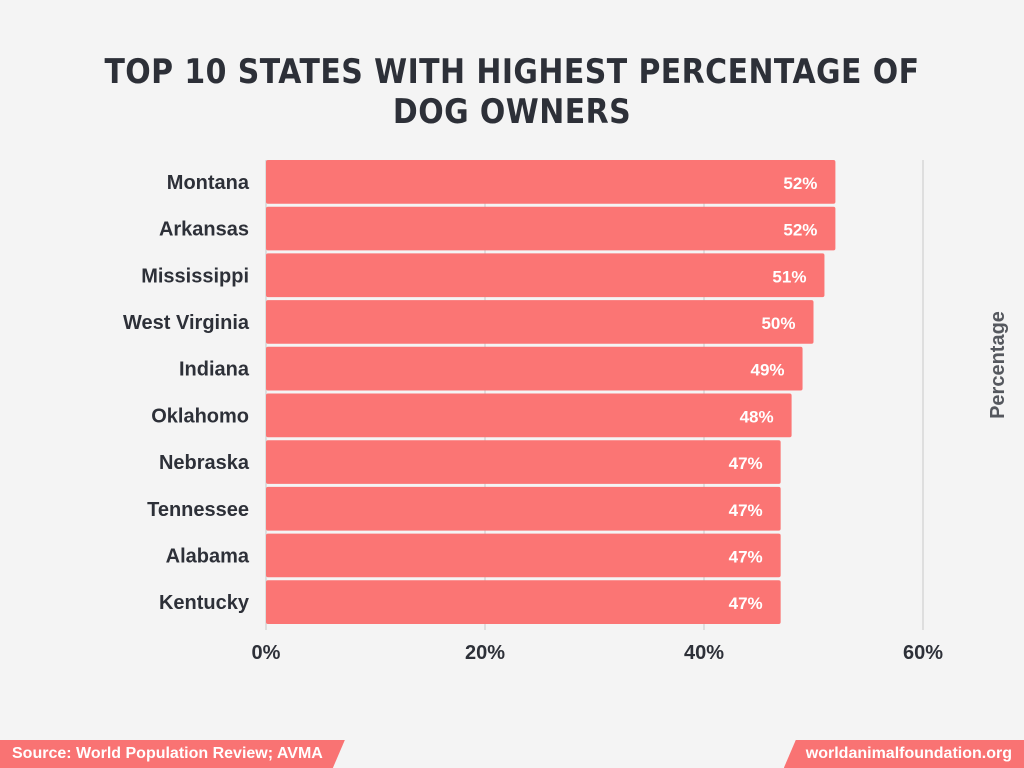  I want to click on category-label: Kentucky, so click(204, 603).